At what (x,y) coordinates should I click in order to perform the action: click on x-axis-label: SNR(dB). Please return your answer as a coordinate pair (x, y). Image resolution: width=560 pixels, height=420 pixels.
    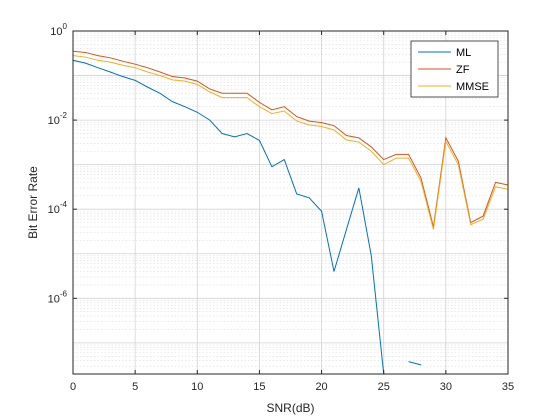
    Looking at the image, I should click on (290, 408).